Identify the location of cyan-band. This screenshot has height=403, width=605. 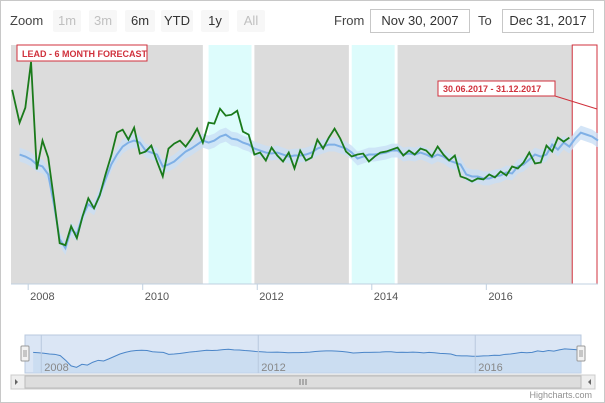
(230, 164).